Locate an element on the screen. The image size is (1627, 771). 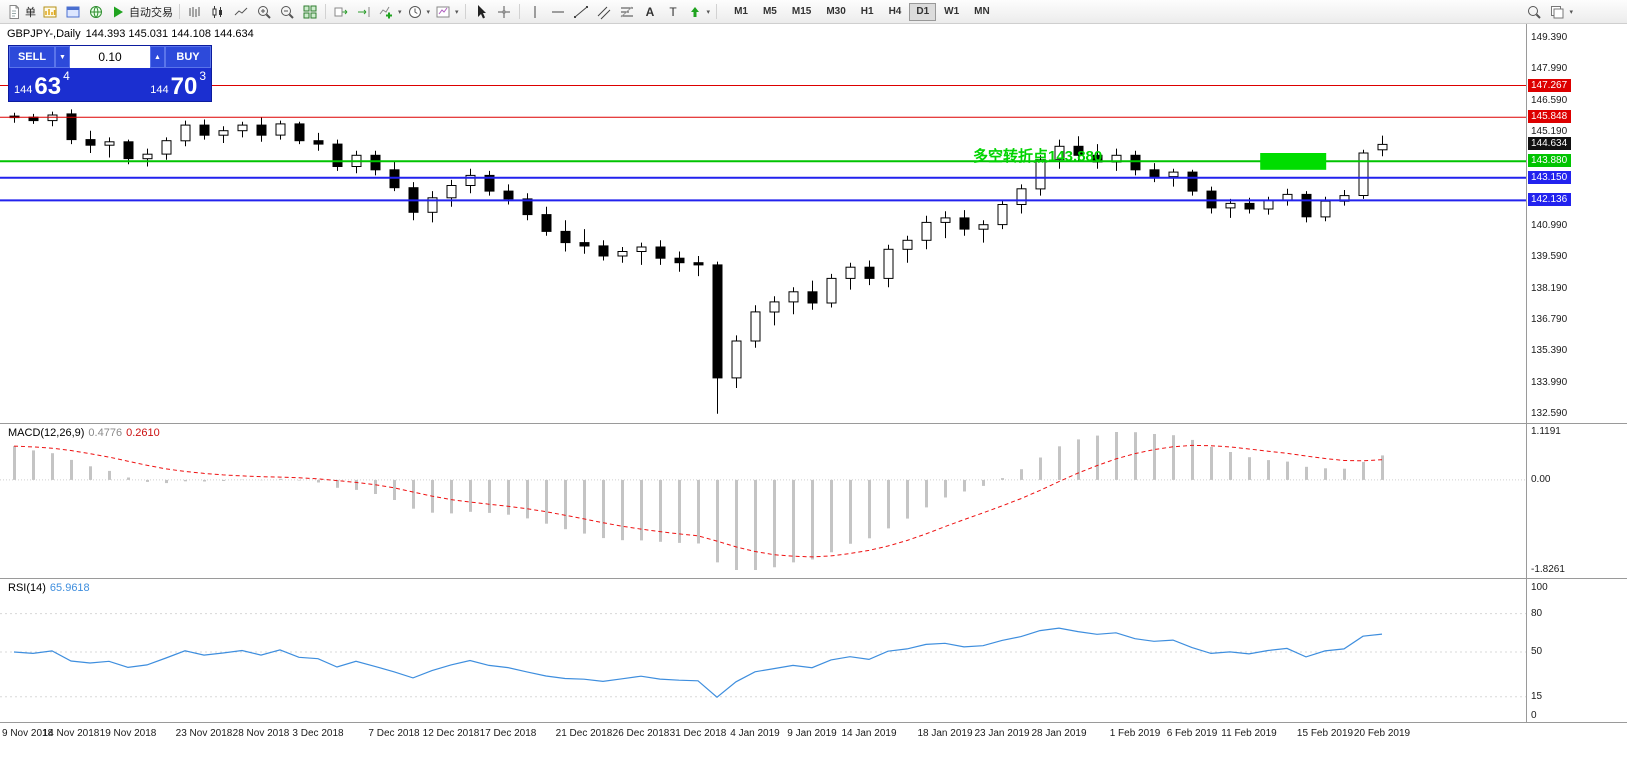
label-icon: T is located at coordinates (673, 12).